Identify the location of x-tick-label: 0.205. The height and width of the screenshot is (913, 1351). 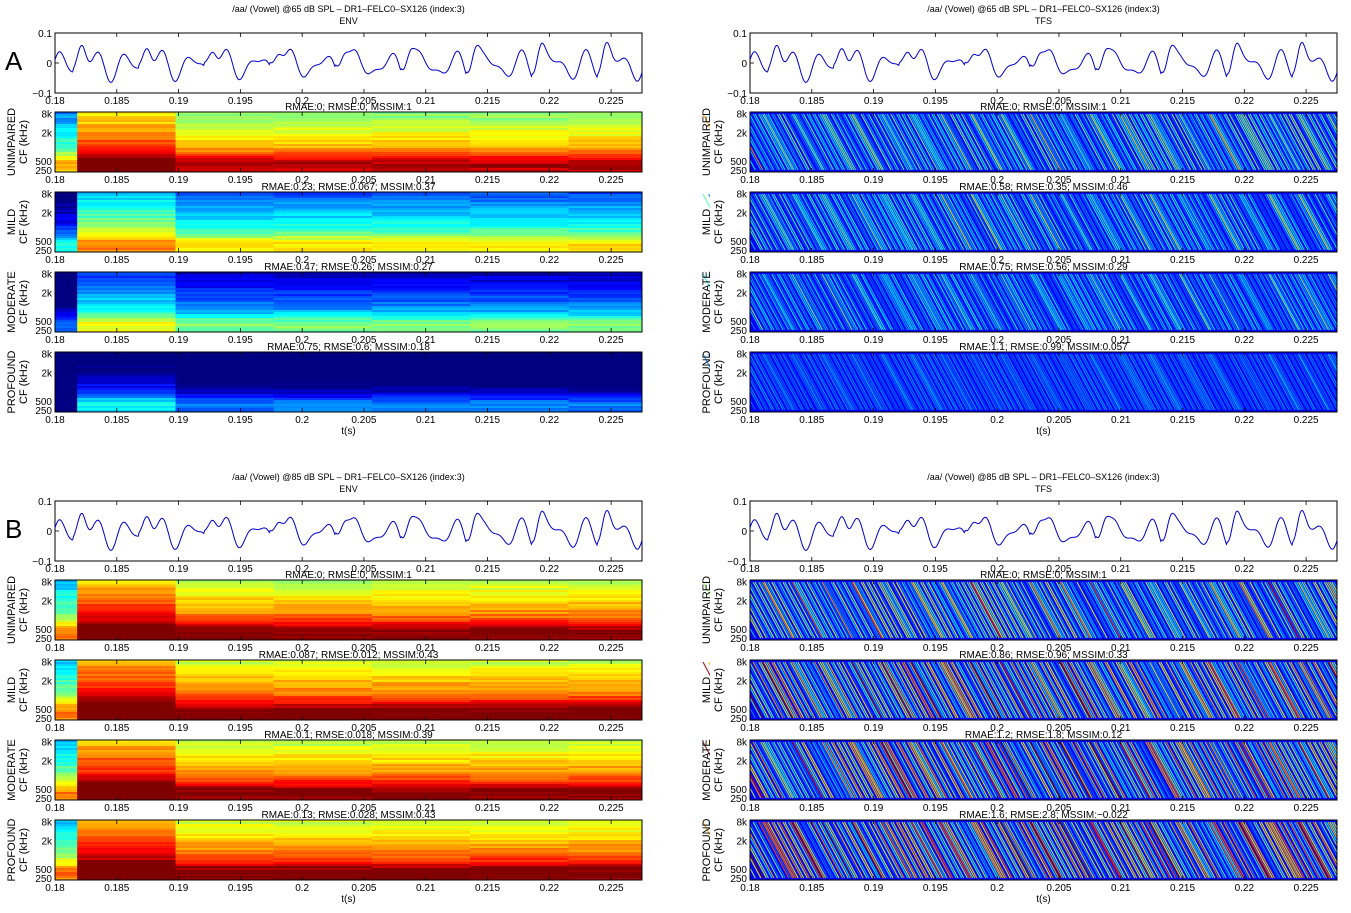
(1058, 648).